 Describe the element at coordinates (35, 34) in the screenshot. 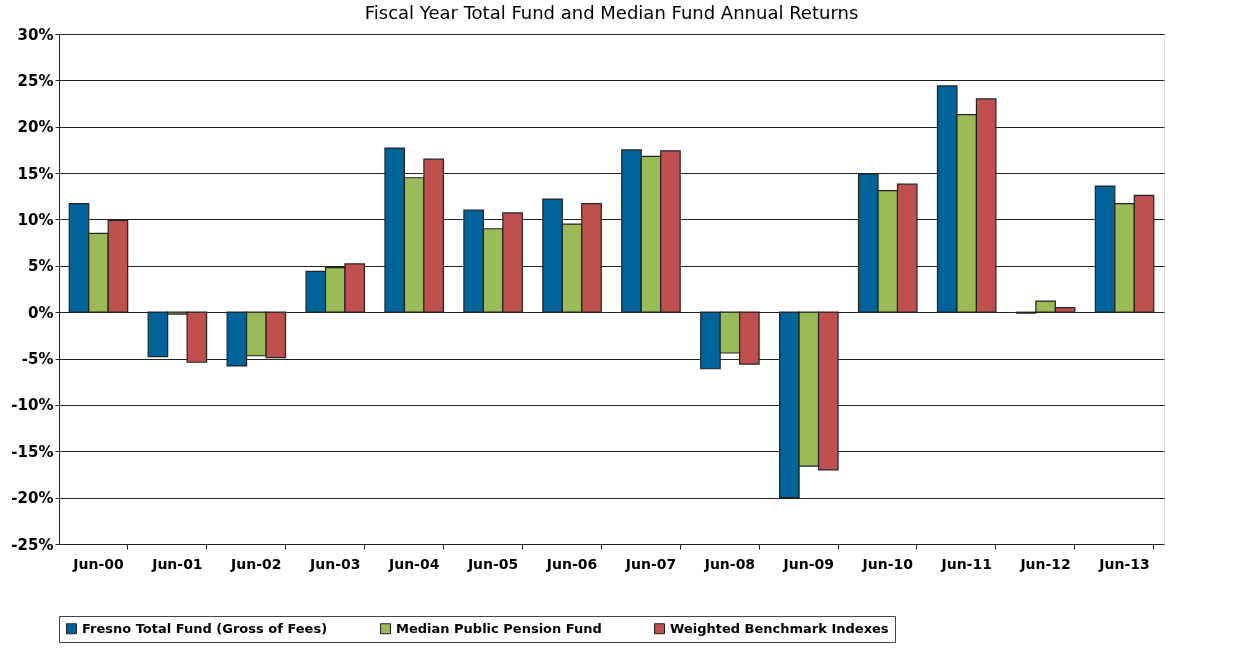

I see `y-tick-label: 30%` at that location.